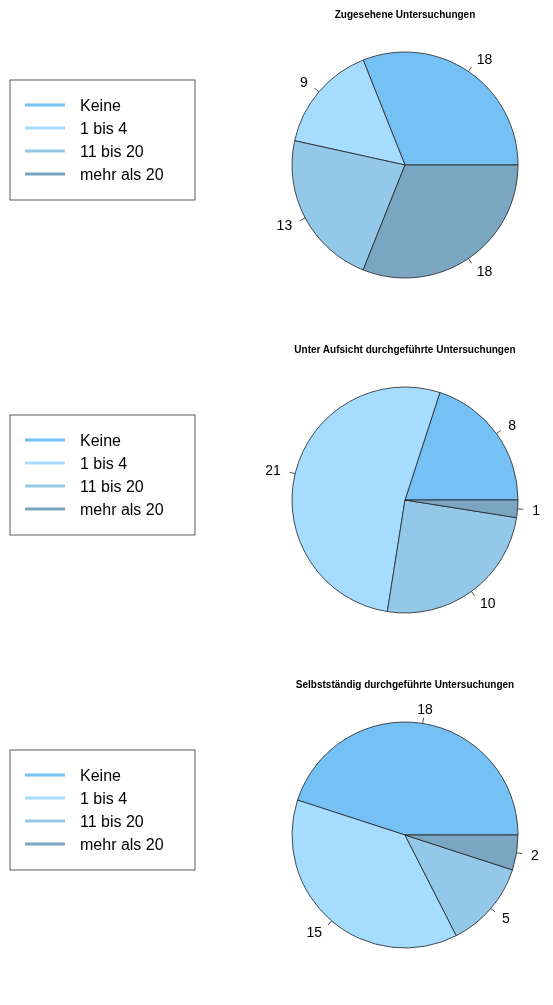 The width and height of the screenshot is (553, 1005). I want to click on data-label: 21, so click(273, 470).